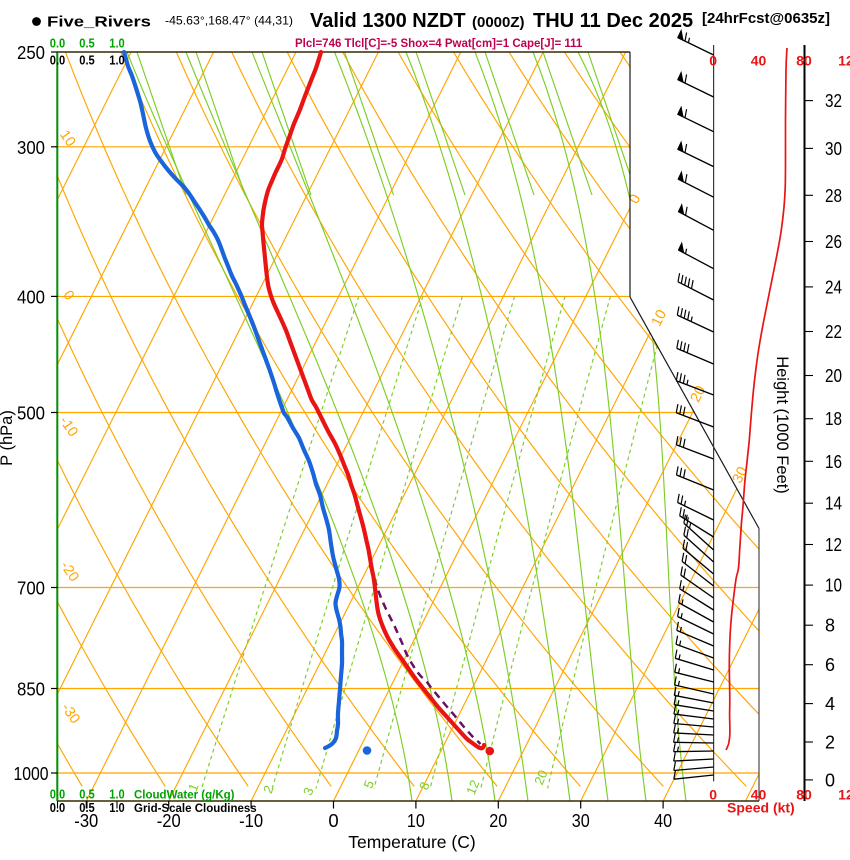  Describe the element at coordinates (31, 147) in the screenshot. I see `svg-text: 300` at that location.